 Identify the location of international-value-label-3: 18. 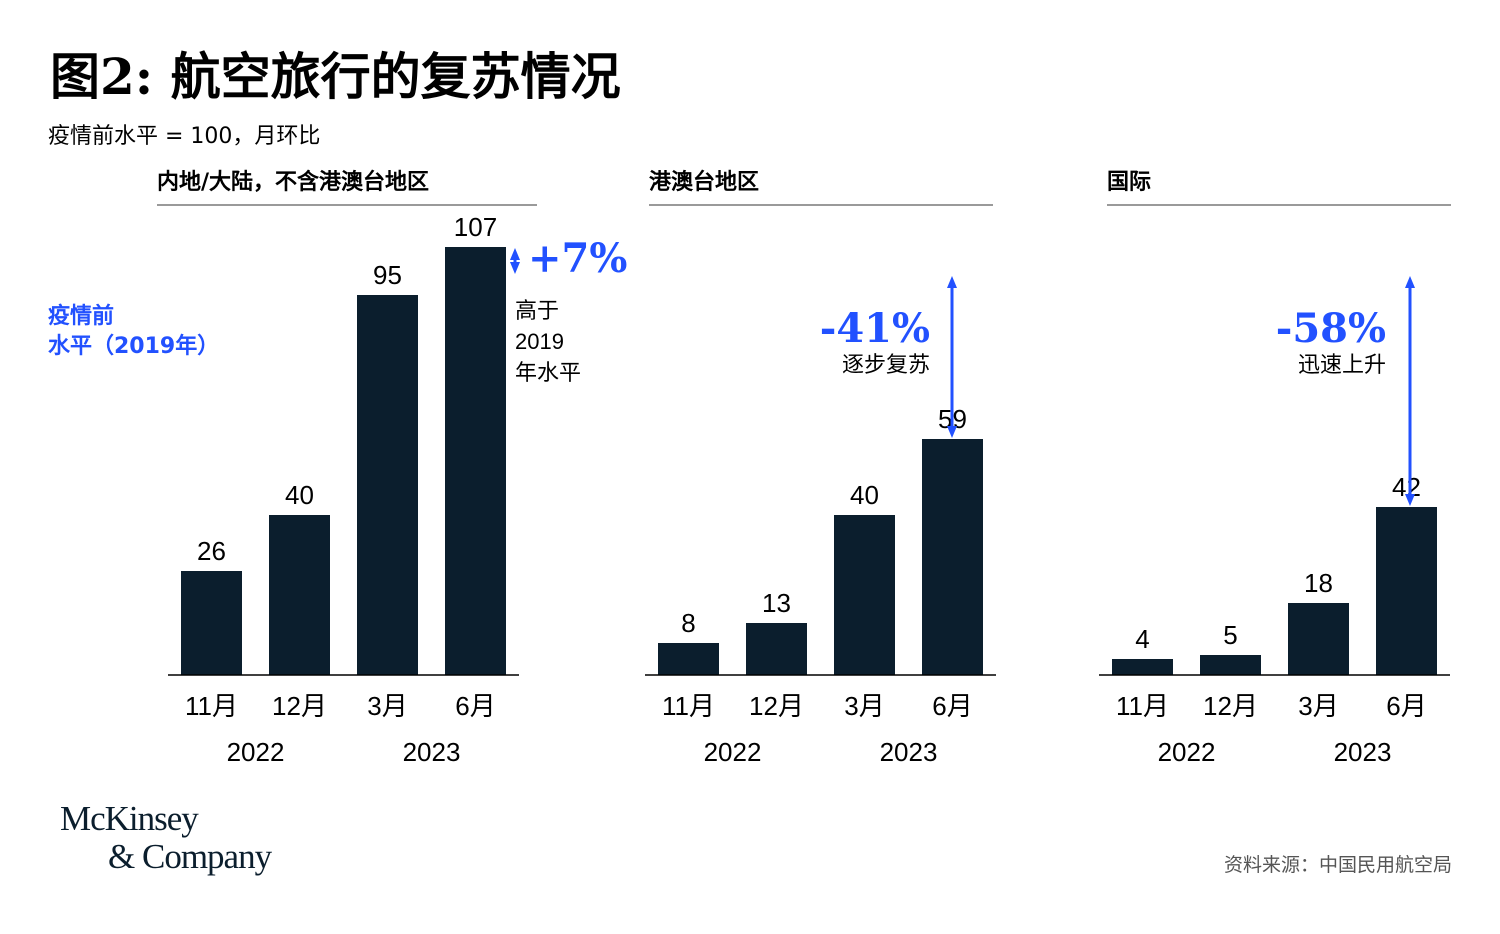
(1318, 583).